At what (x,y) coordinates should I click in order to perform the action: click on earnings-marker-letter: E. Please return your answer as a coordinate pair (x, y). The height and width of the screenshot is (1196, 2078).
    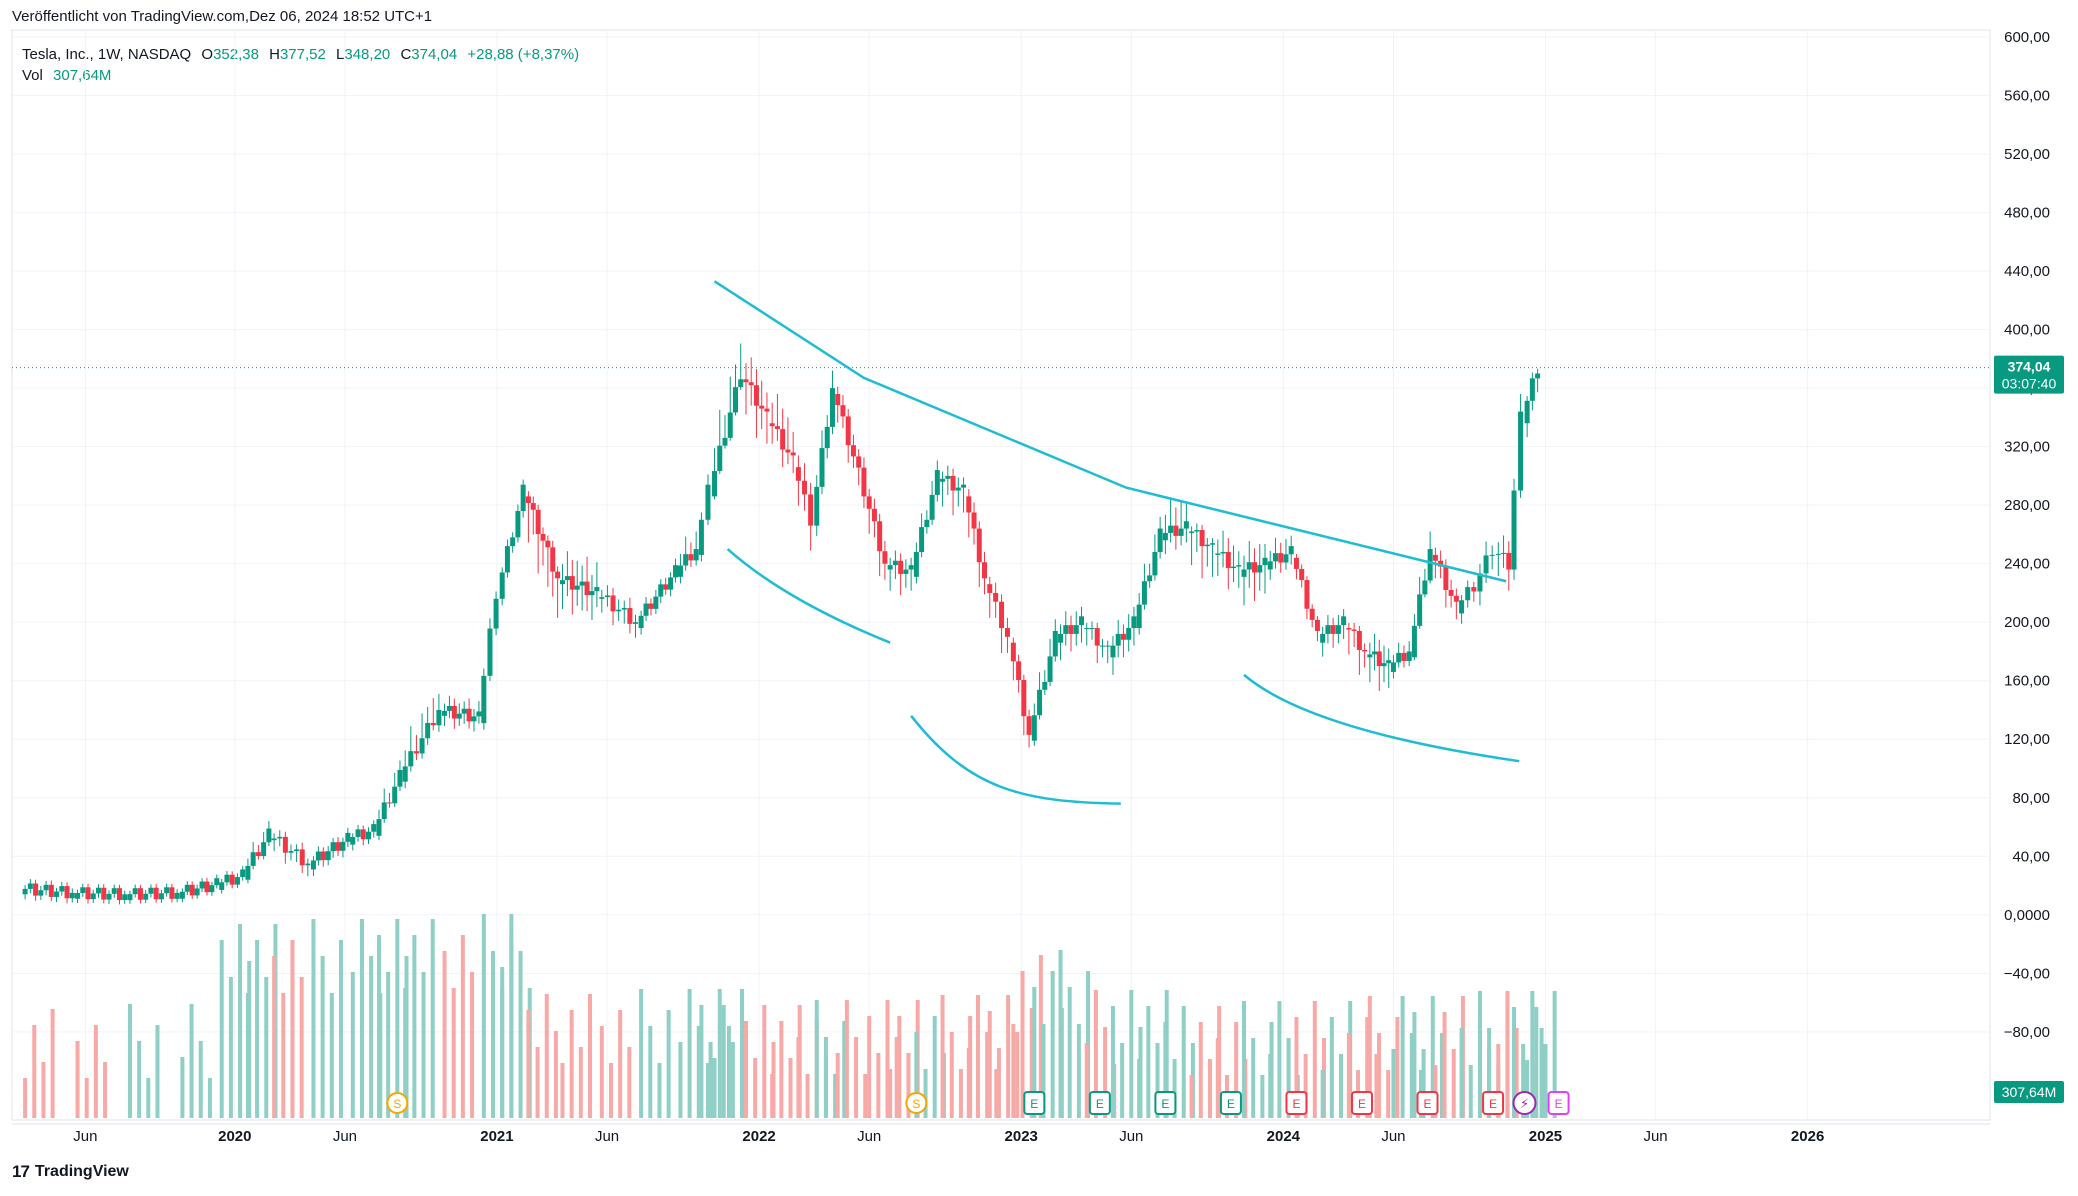
    Looking at the image, I should click on (1493, 1104).